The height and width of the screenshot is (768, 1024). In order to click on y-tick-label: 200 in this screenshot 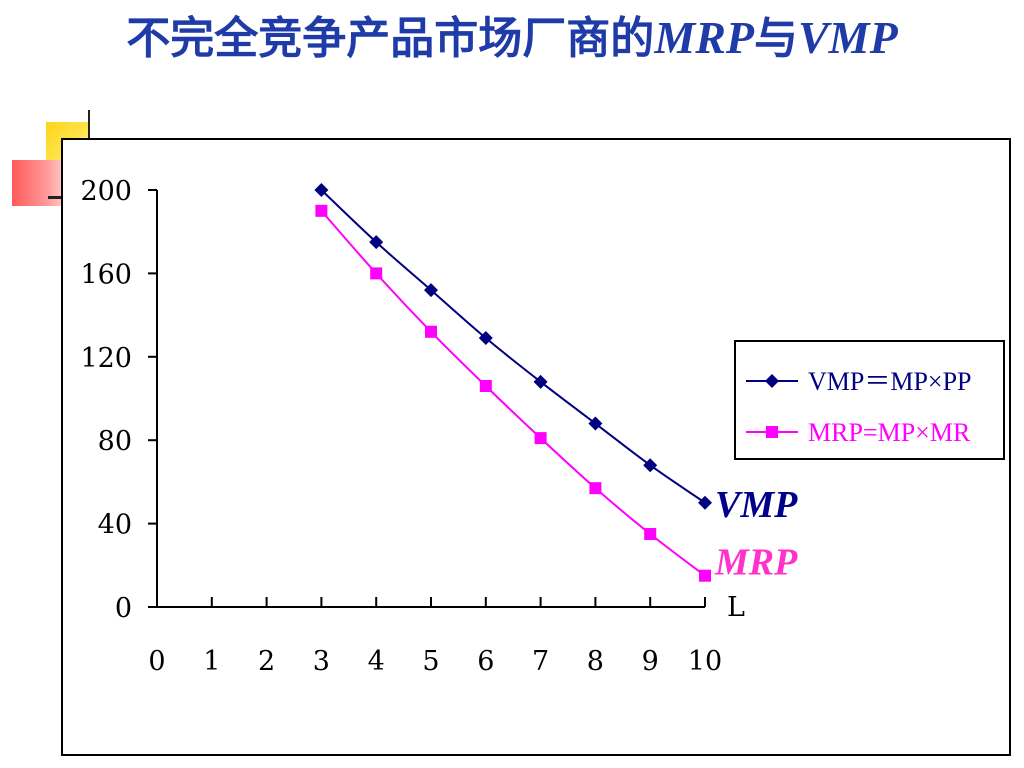, I will do `click(106, 191)`.